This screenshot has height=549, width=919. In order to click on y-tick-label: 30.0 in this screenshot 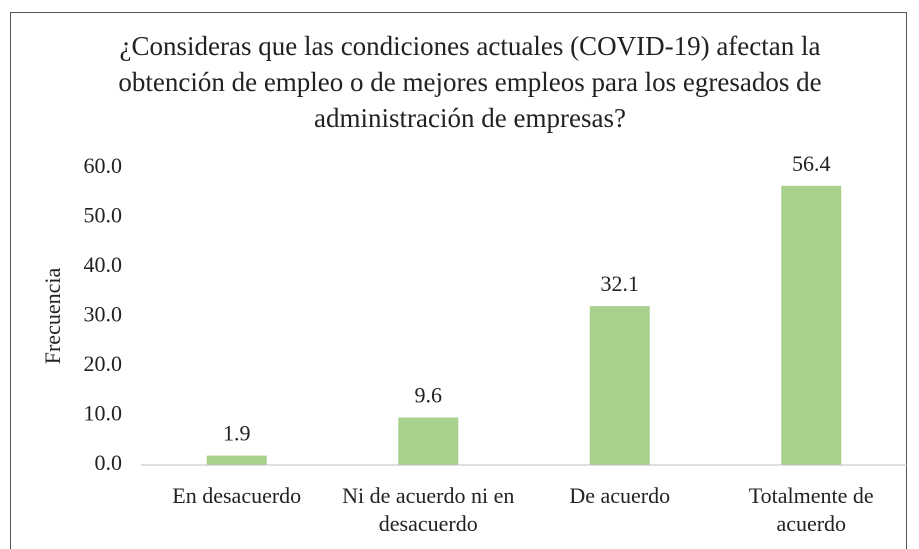, I will do `click(103, 314)`.